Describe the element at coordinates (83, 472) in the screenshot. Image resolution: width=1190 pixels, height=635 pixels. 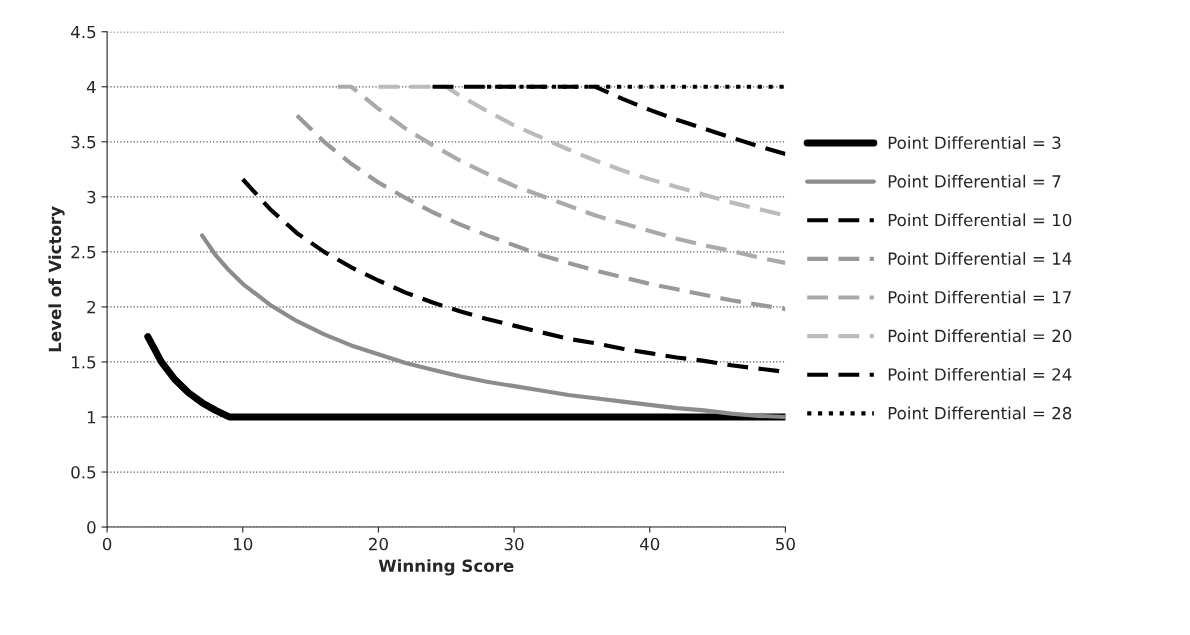
I see `y-tick-label: 0.5` at that location.